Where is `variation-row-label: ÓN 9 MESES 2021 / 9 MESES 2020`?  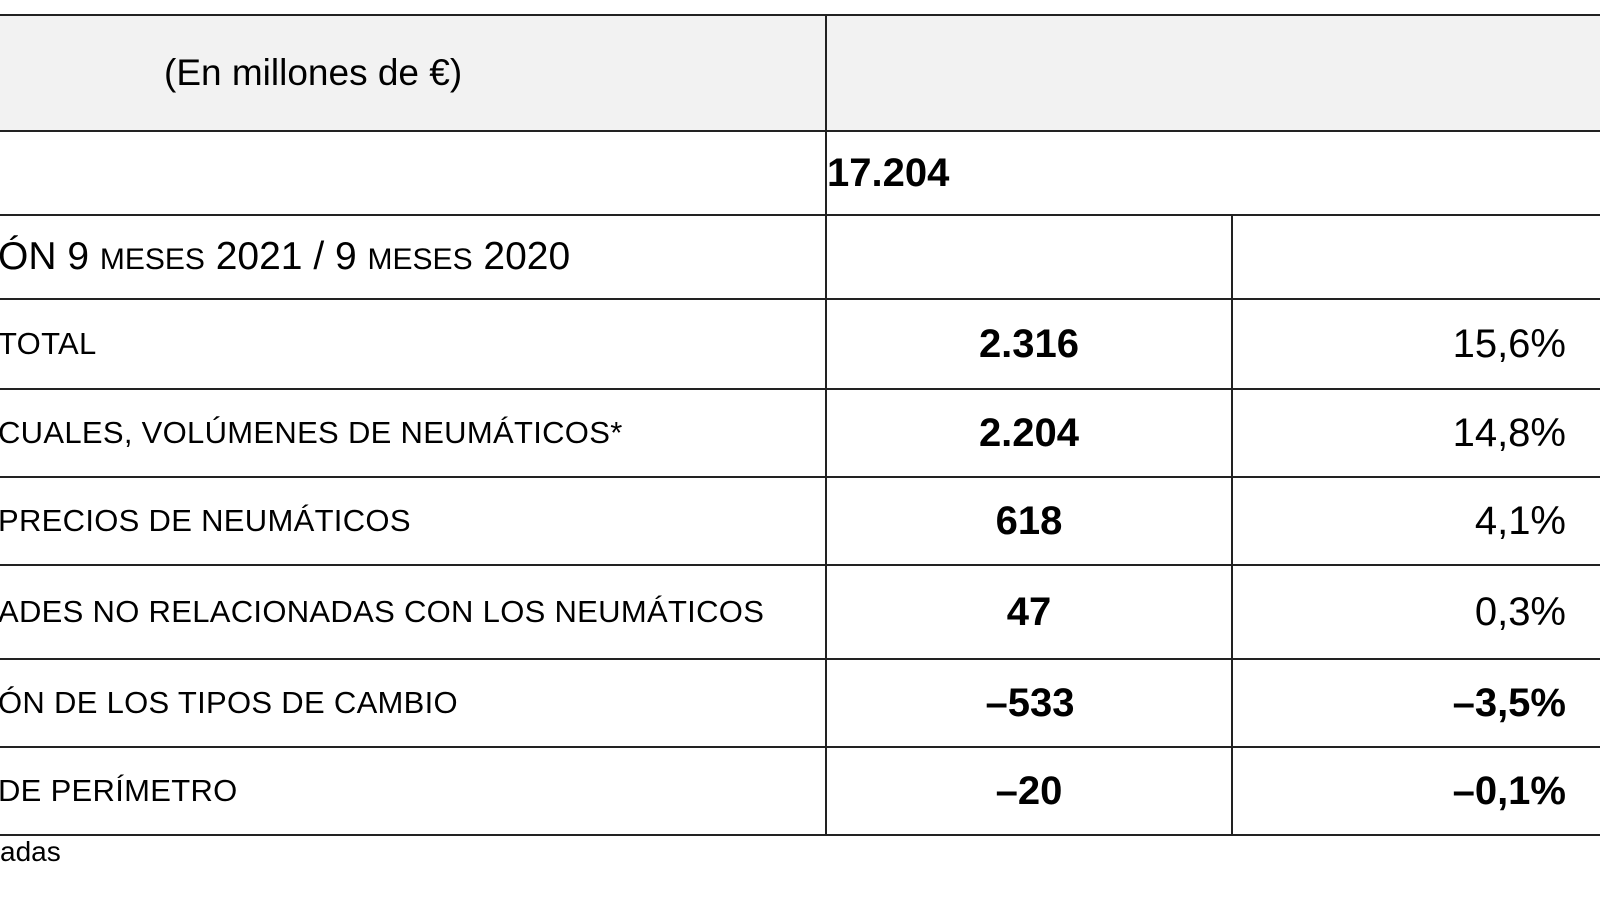 variation-row-label: ÓN 9 MESES 2021 / 9 MESES 2020 is located at coordinates (413, 257).